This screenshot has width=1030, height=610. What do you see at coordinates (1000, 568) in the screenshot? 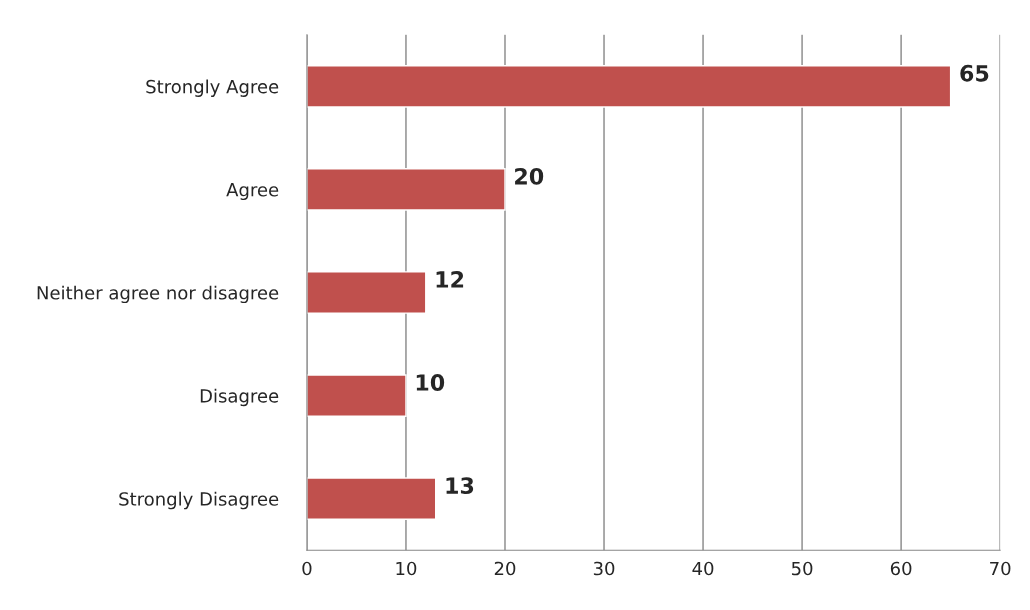
I see `x-tick-label: 70` at bounding box center [1000, 568].